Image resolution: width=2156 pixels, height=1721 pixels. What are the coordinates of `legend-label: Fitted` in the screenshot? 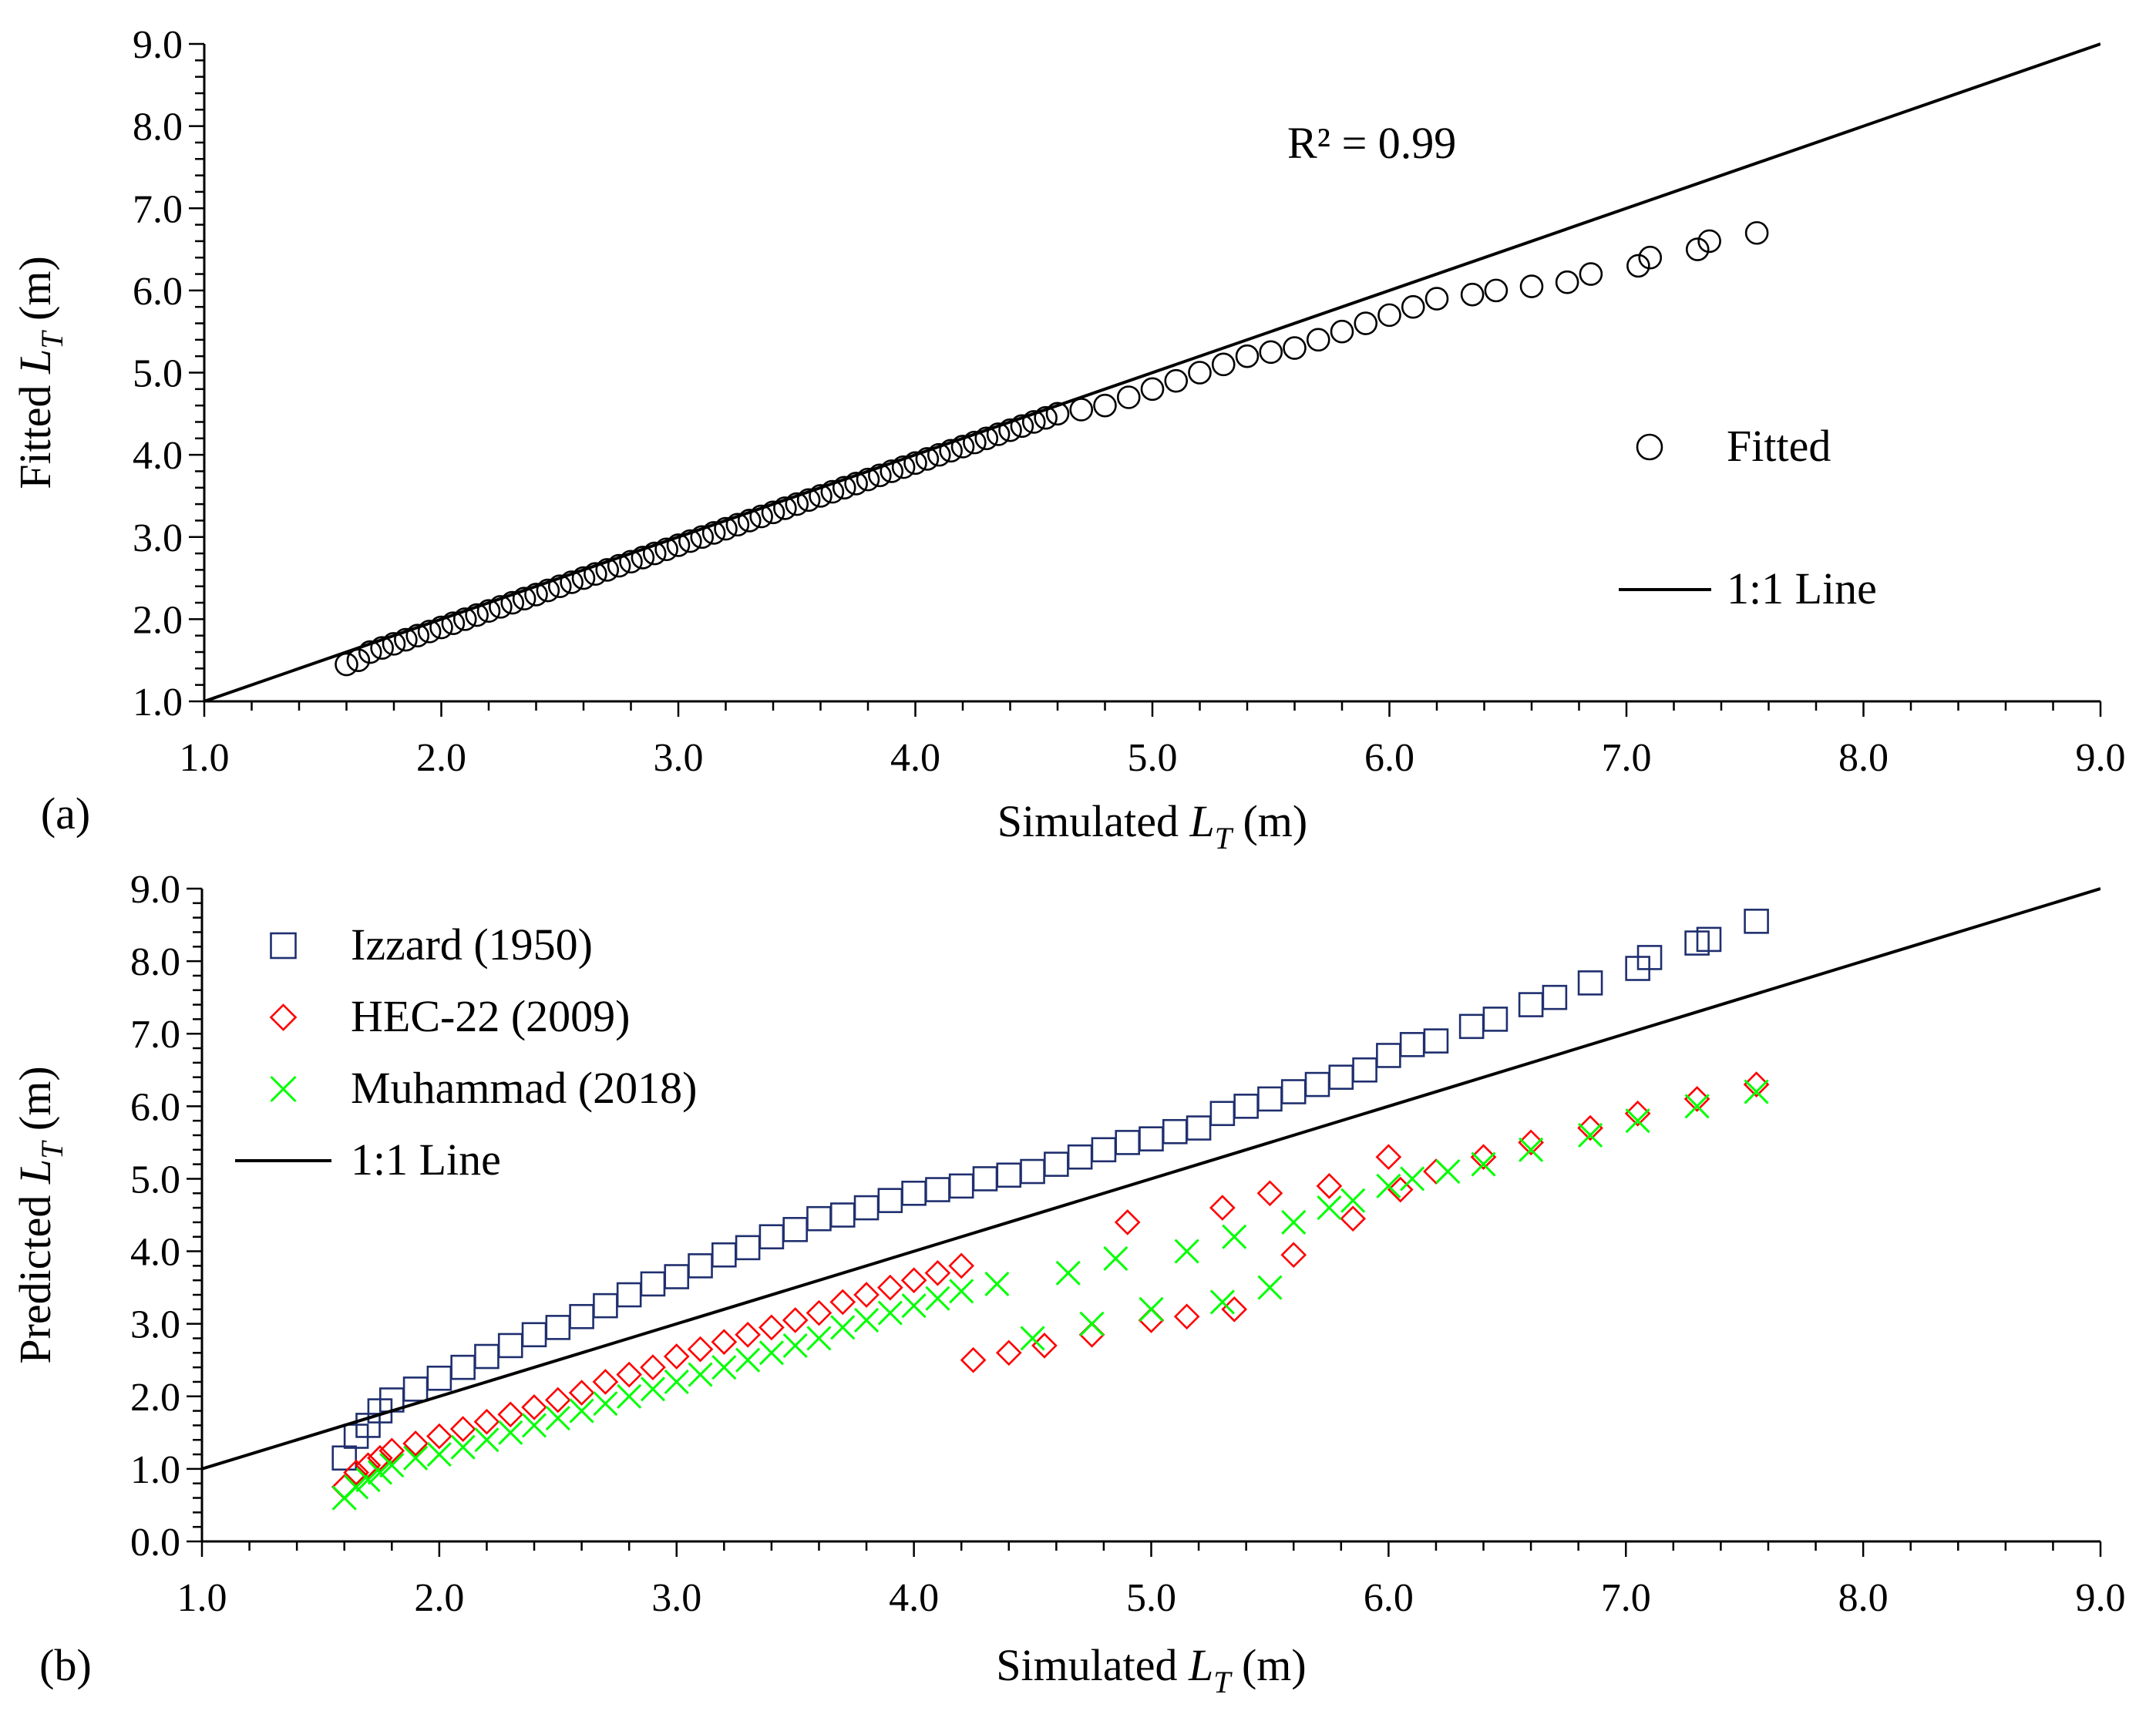 It's located at (1779, 446).